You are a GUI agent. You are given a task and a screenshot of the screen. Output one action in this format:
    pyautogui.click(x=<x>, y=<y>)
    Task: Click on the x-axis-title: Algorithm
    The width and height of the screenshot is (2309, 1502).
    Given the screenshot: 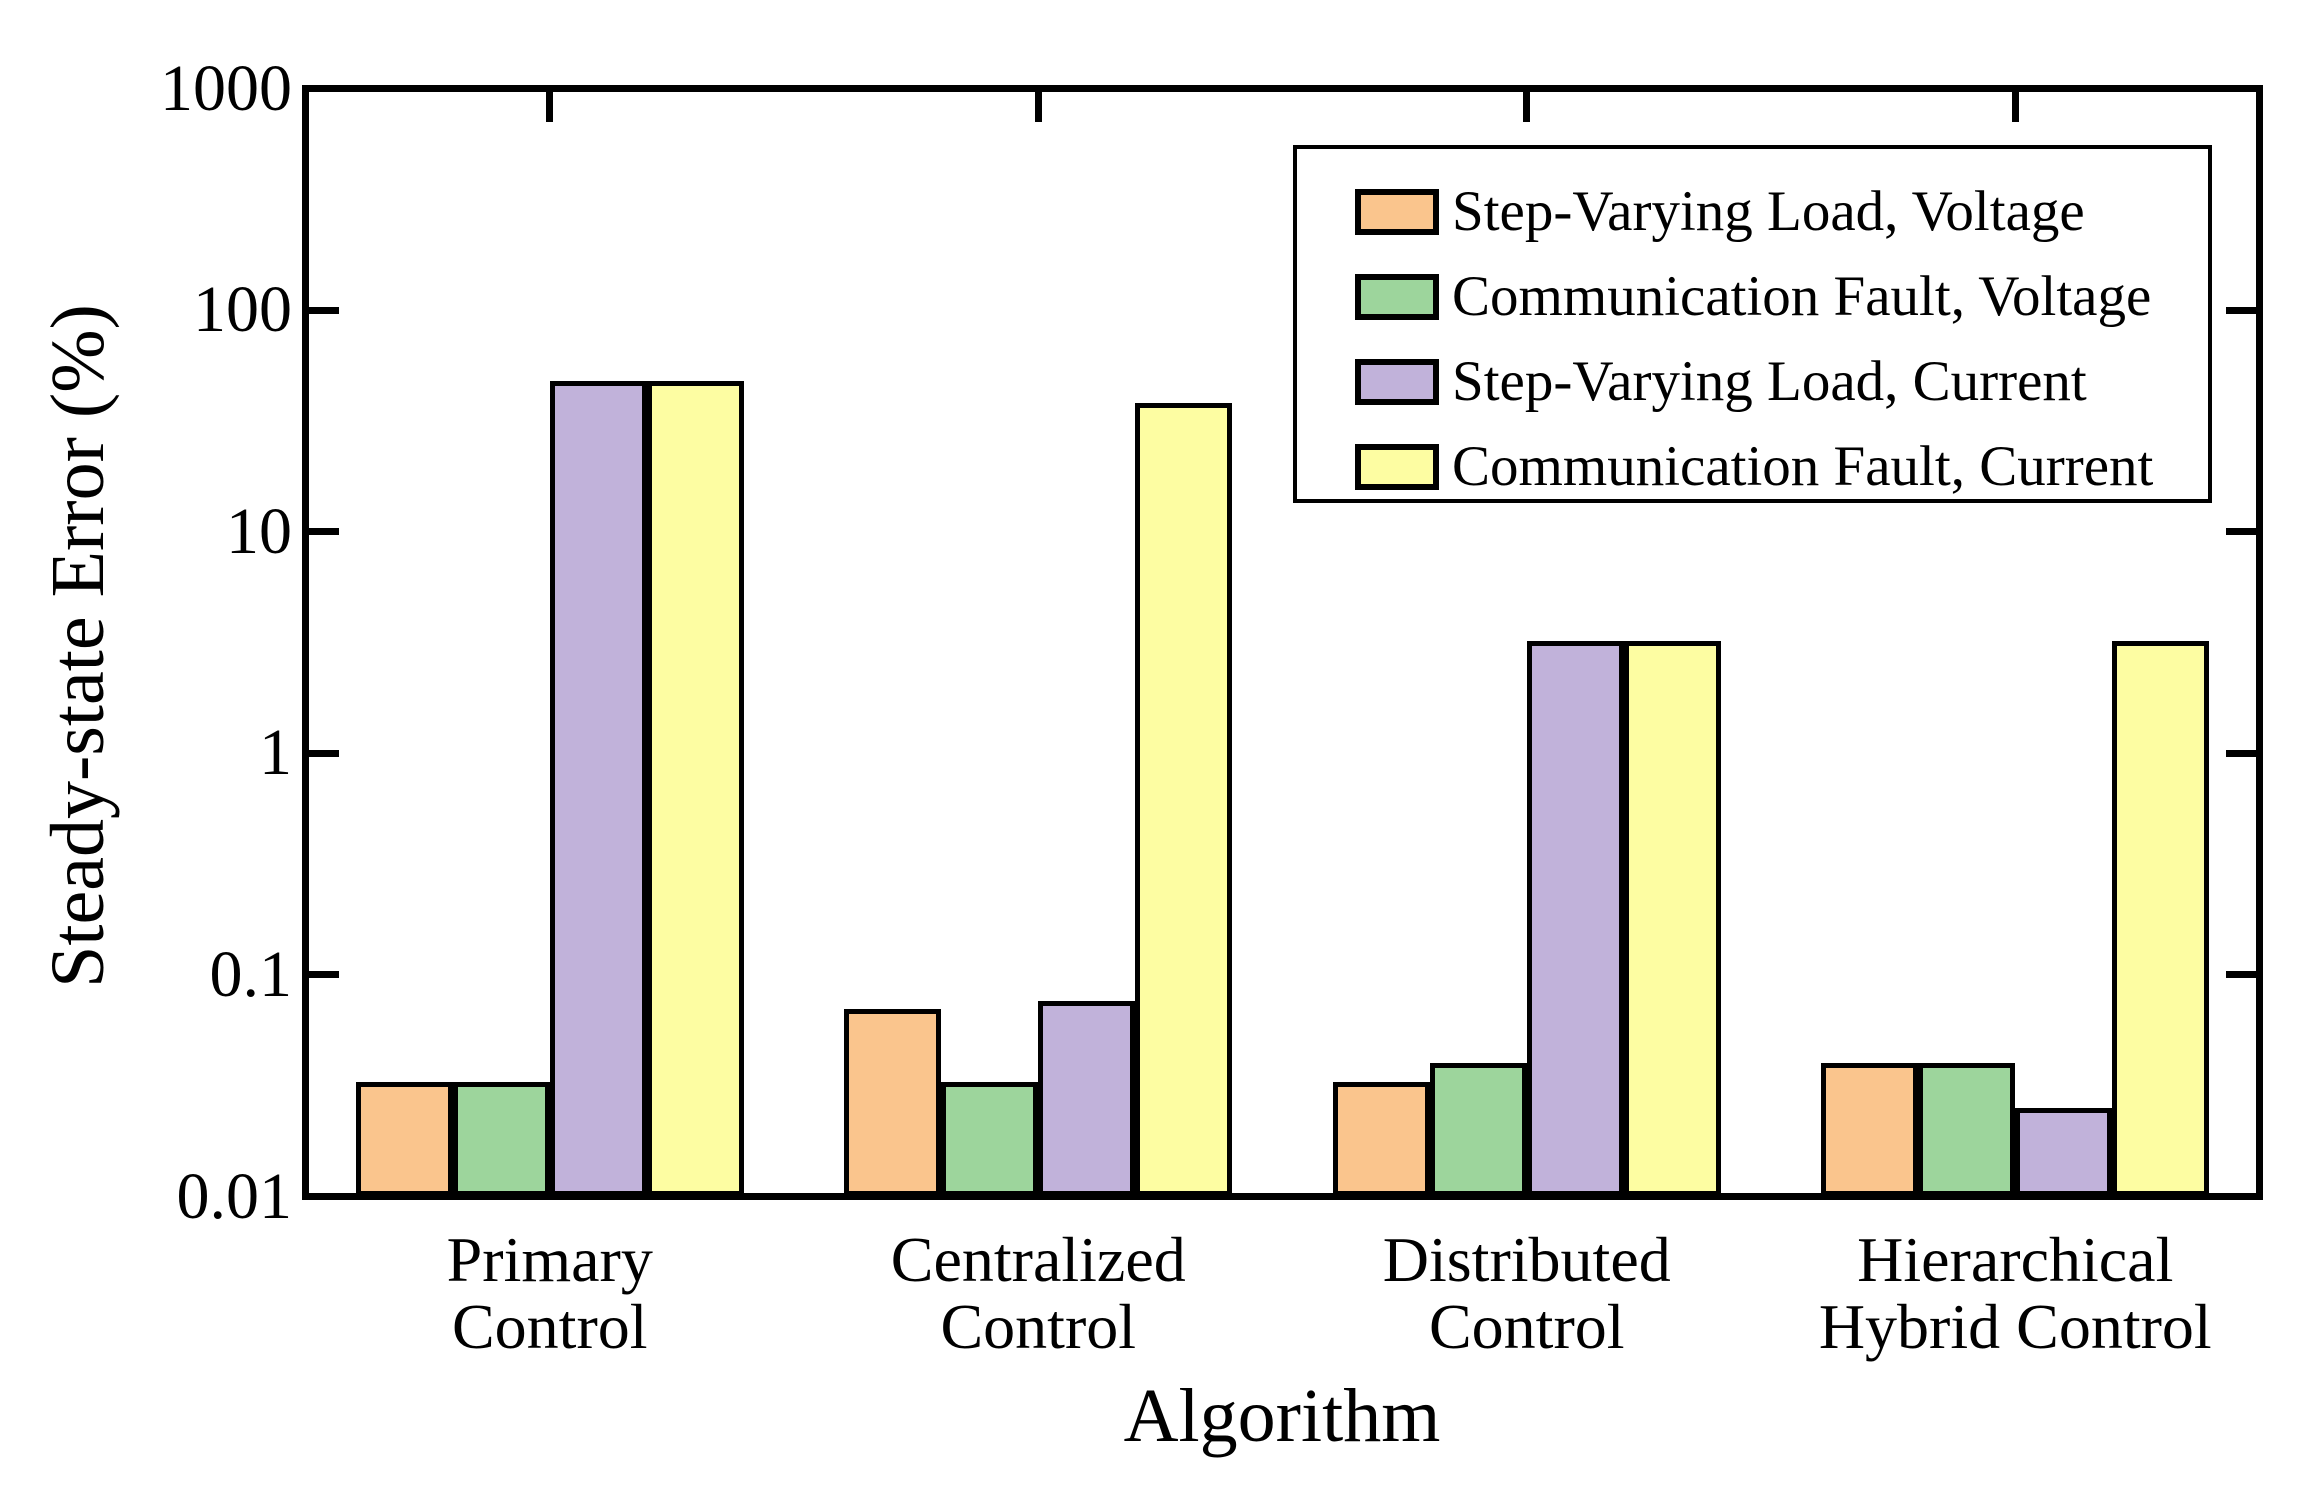 What is the action you would take?
    pyautogui.click(x=1282, y=1416)
    